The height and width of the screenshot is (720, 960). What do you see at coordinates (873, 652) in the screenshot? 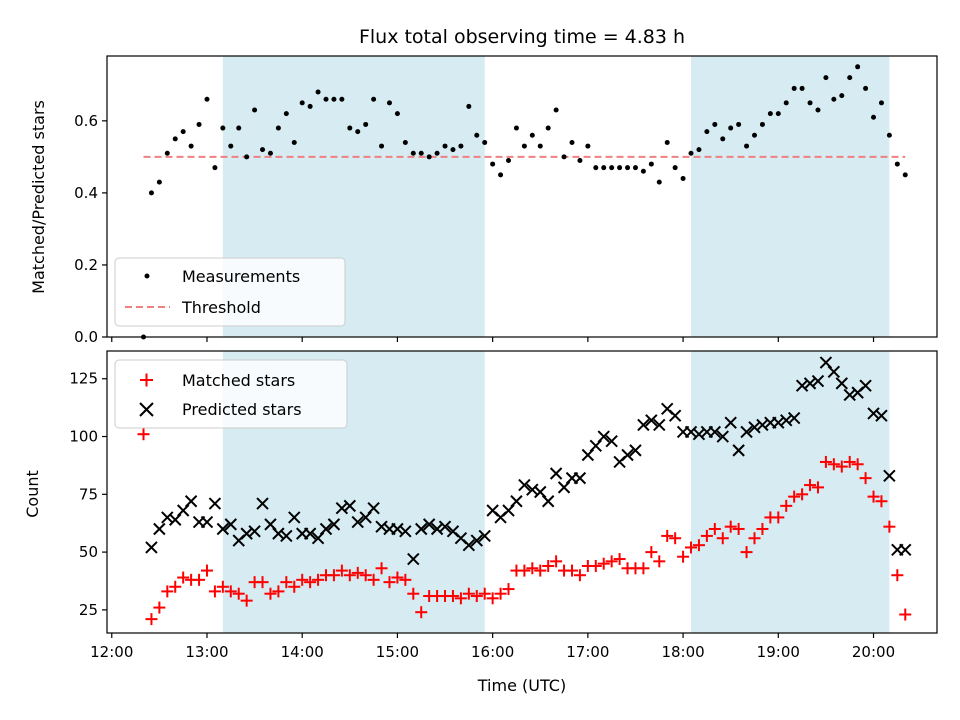
I see `x-tick-label: 20:00` at bounding box center [873, 652].